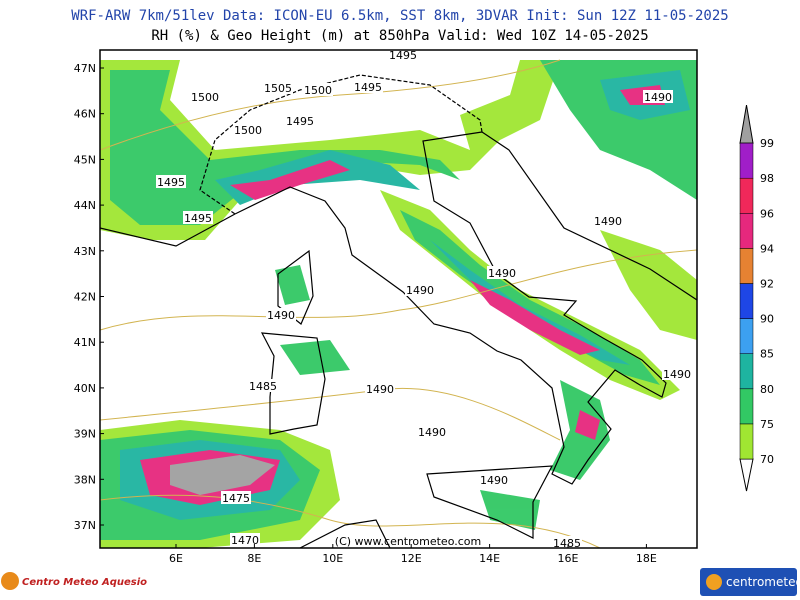 This screenshot has height=600, width=800. What do you see at coordinates (408, 541) in the screenshot?
I see `copyright: (C) www.centrometeo.com` at bounding box center [408, 541].